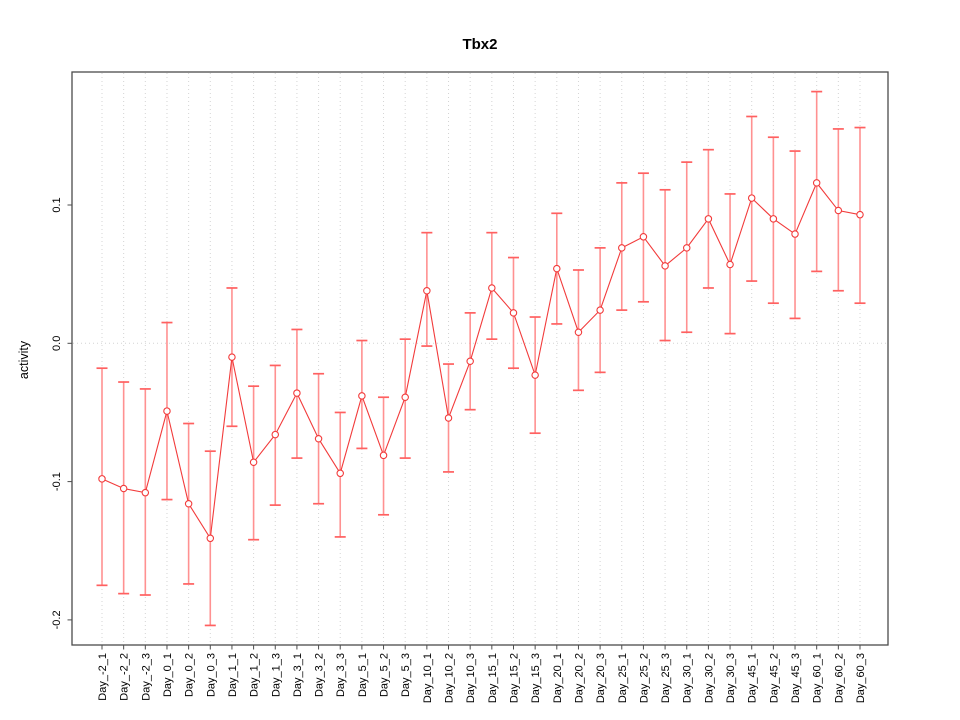  I want to click on x-tick-label: Day_0_2, so click(190, 675).